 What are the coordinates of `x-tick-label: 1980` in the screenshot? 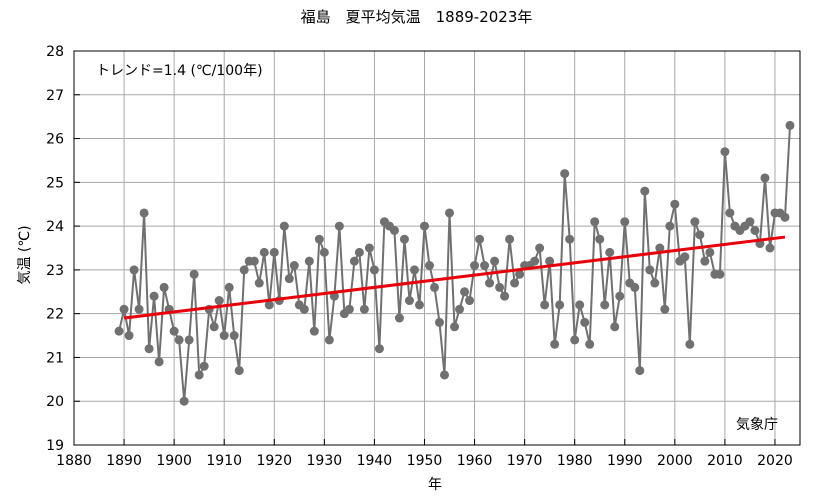 It's located at (575, 461).